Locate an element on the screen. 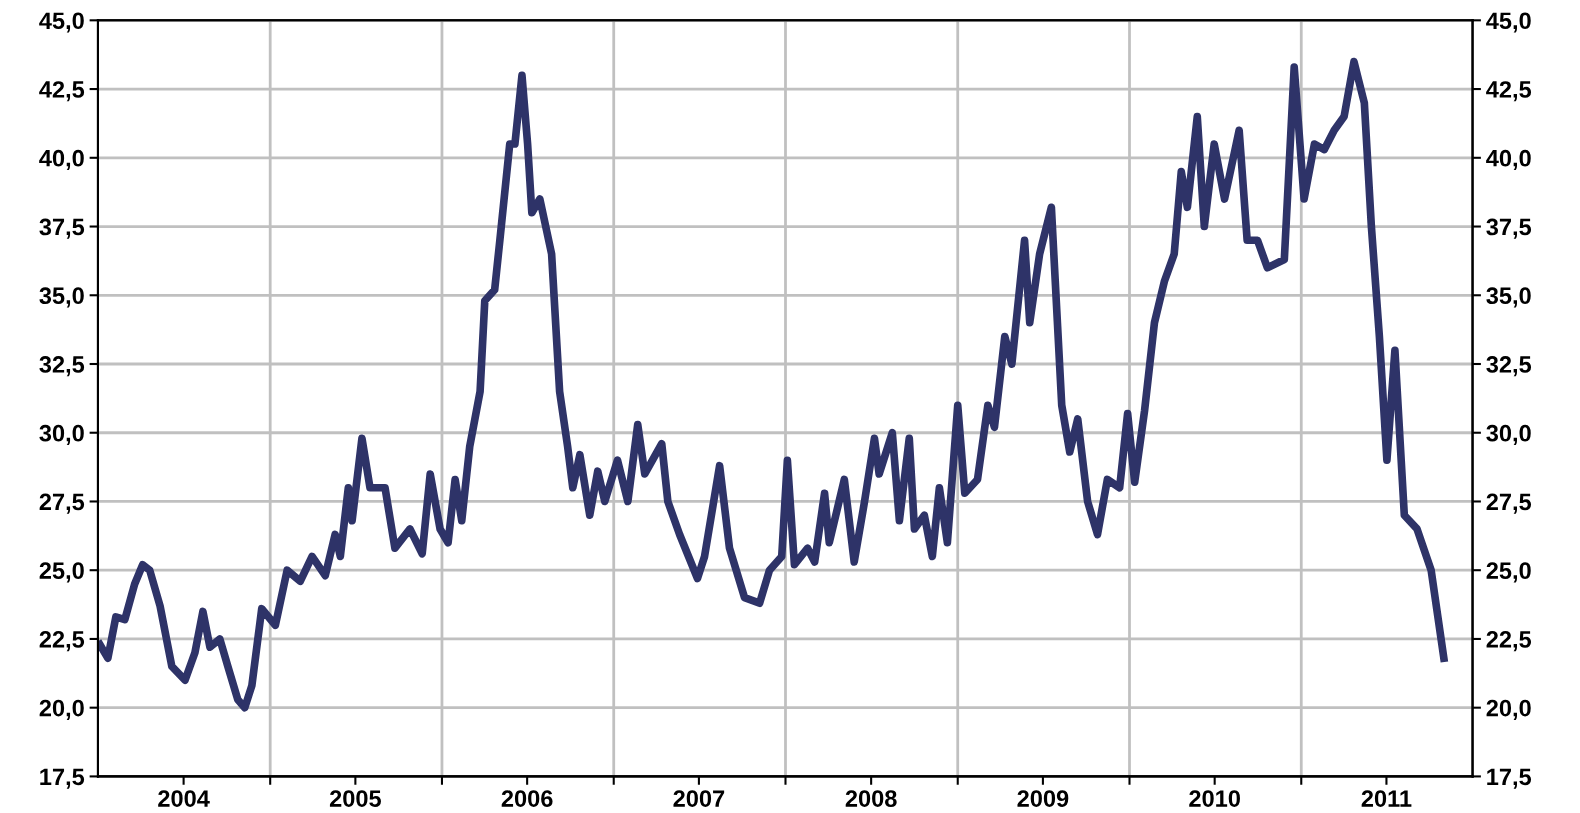 This screenshot has height=813, width=1580. y-tick-label: 37,5 is located at coordinates (62, 228).